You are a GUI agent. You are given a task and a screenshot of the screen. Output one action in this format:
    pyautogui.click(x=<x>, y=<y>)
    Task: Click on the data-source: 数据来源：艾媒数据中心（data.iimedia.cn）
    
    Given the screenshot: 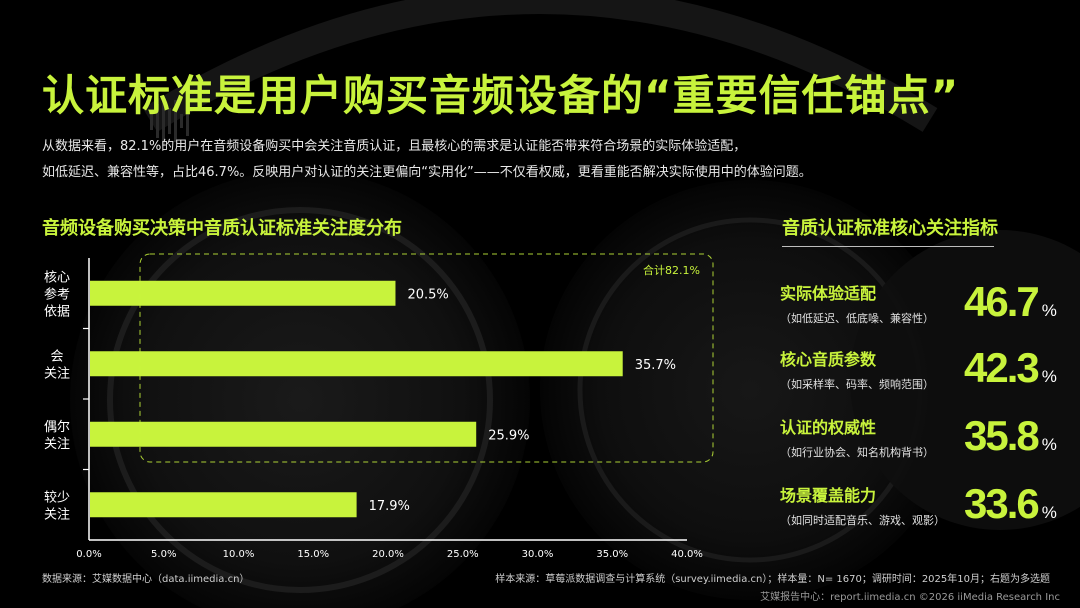 What is the action you would take?
    pyautogui.click(x=146, y=579)
    